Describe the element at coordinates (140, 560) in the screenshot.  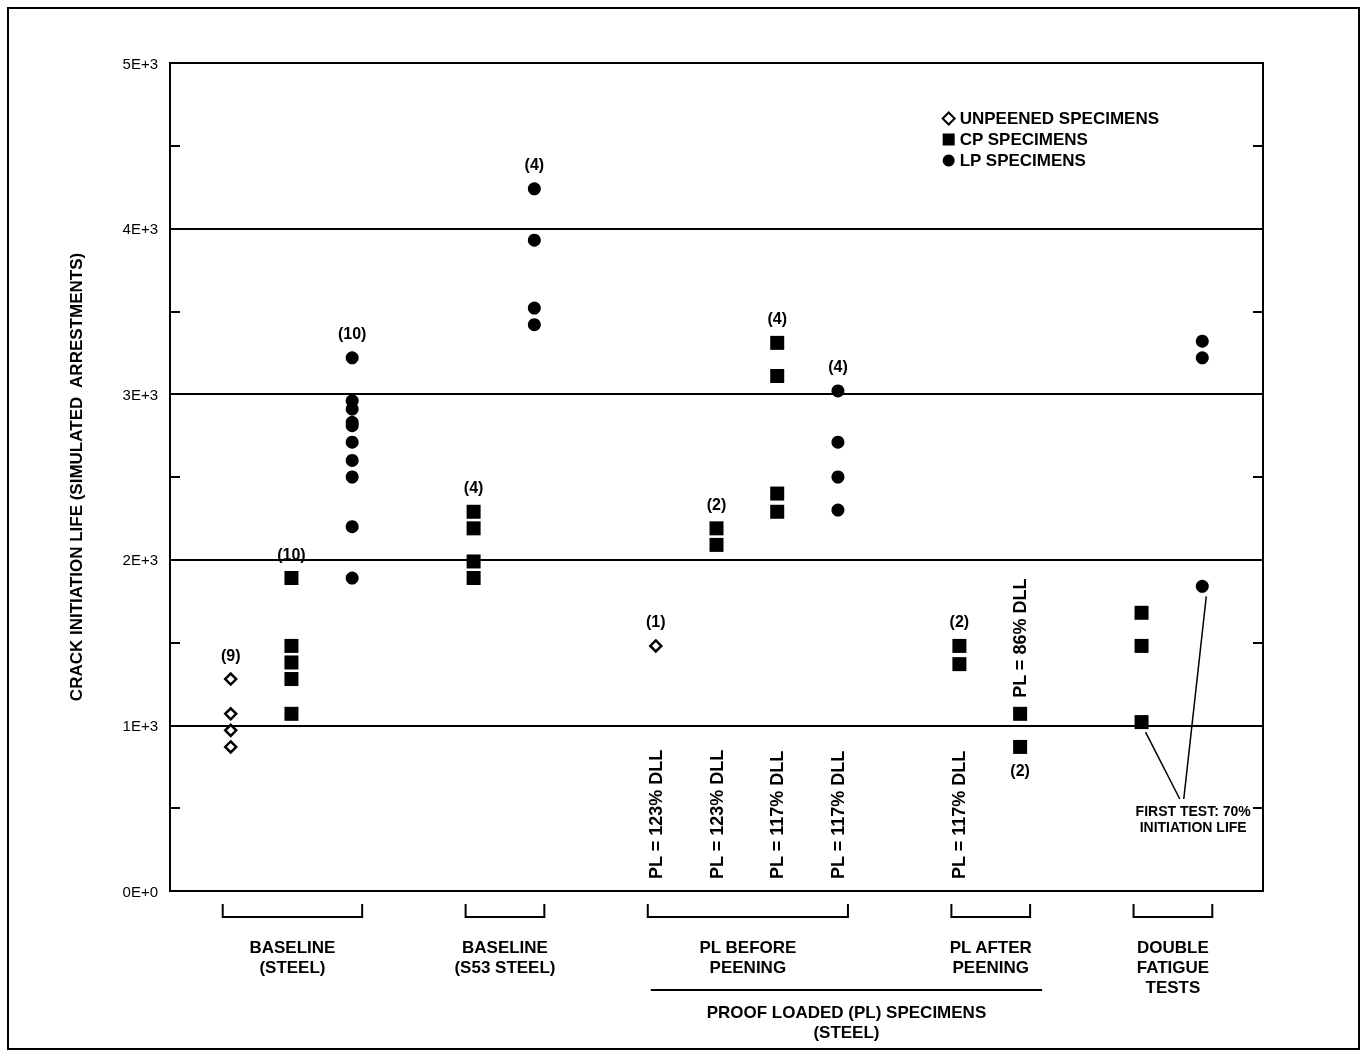
I see `y-tick-label: 2E+3` at that location.